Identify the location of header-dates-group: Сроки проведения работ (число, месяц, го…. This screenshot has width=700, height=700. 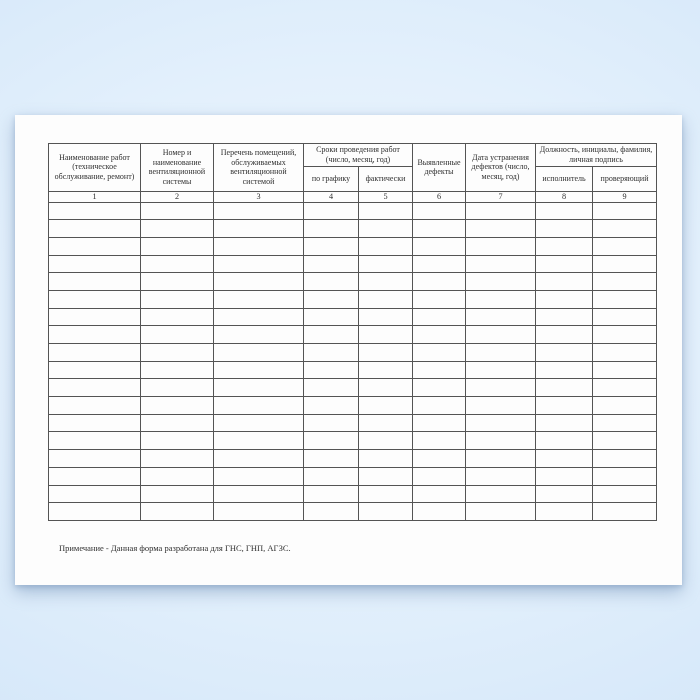
(358, 155).